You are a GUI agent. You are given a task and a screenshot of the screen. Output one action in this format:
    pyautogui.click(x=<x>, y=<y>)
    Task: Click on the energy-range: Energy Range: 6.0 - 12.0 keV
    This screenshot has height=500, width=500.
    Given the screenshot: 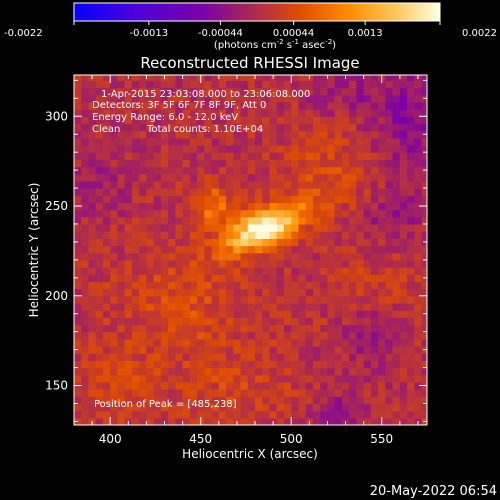 What is the action you would take?
    pyautogui.click(x=165, y=117)
    